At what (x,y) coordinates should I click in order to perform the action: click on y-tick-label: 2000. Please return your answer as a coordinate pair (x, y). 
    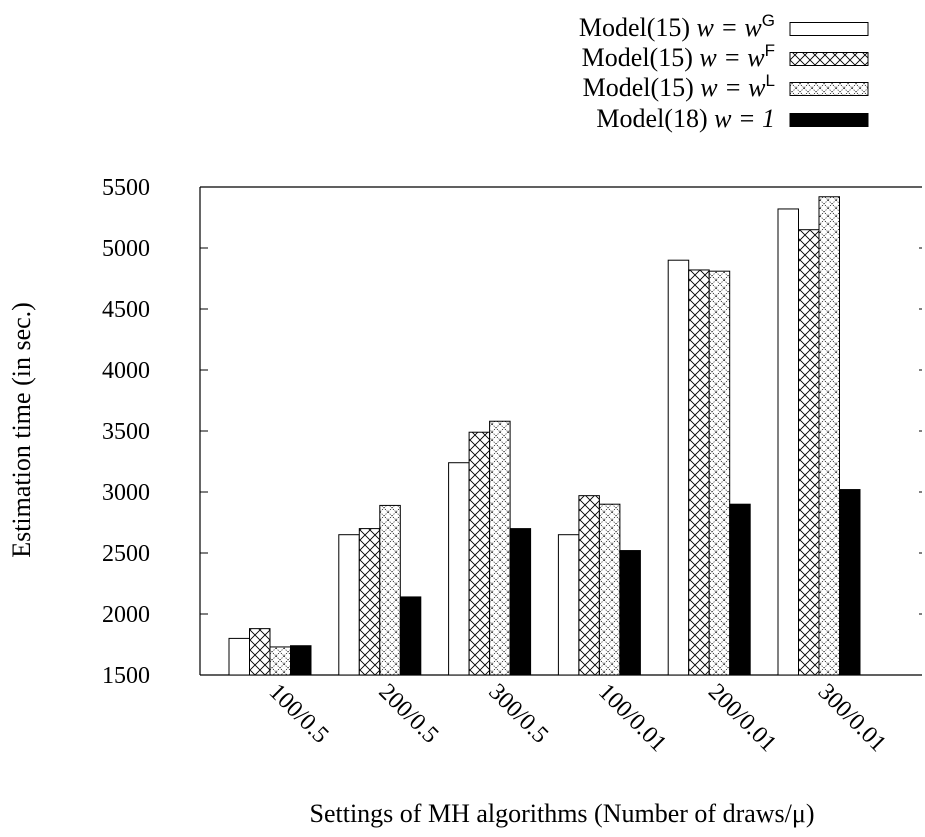
    Looking at the image, I should click on (126, 615).